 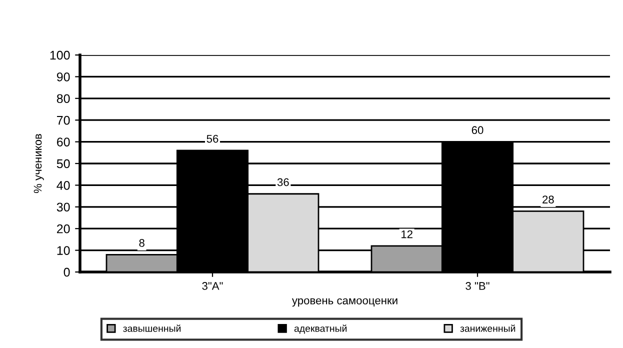 I want to click on y-tick-label: 80, so click(x=63, y=99).